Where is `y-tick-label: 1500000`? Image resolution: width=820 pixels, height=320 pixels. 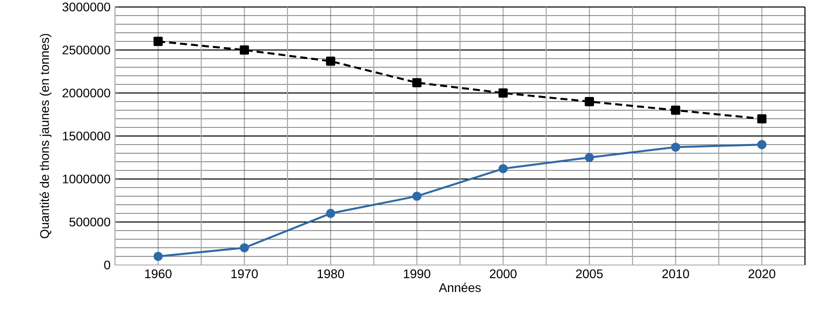
y-tick-label: 1500000 is located at coordinates (86, 136).